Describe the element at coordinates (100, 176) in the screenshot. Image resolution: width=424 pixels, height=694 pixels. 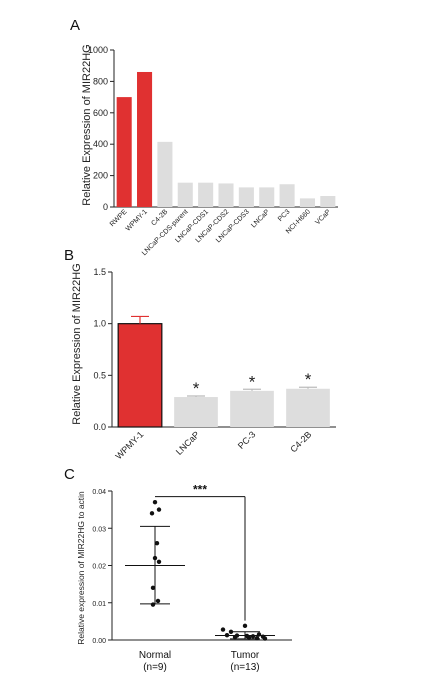
I see `chart-a-ytick-label: 200` at that location.